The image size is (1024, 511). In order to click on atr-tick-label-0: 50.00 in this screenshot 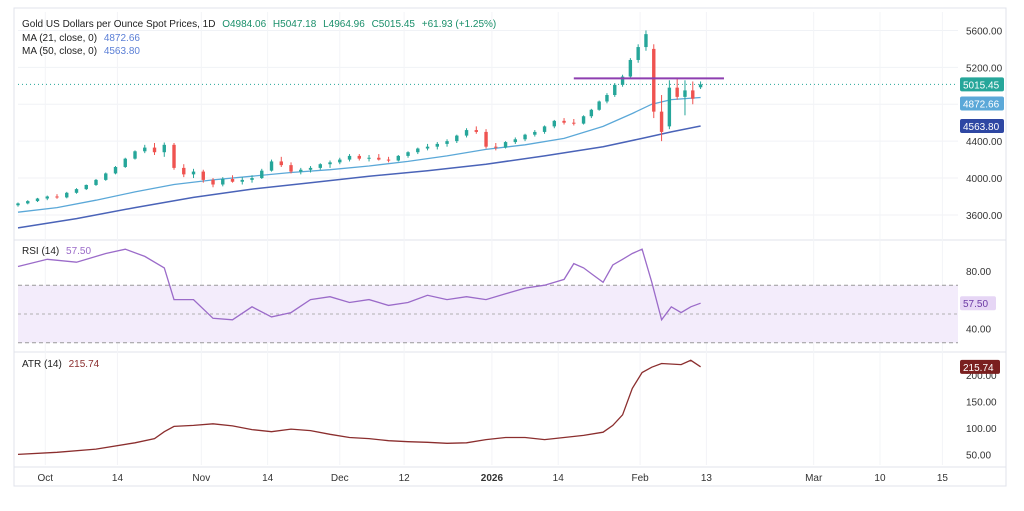, I will do `click(978, 455)`.